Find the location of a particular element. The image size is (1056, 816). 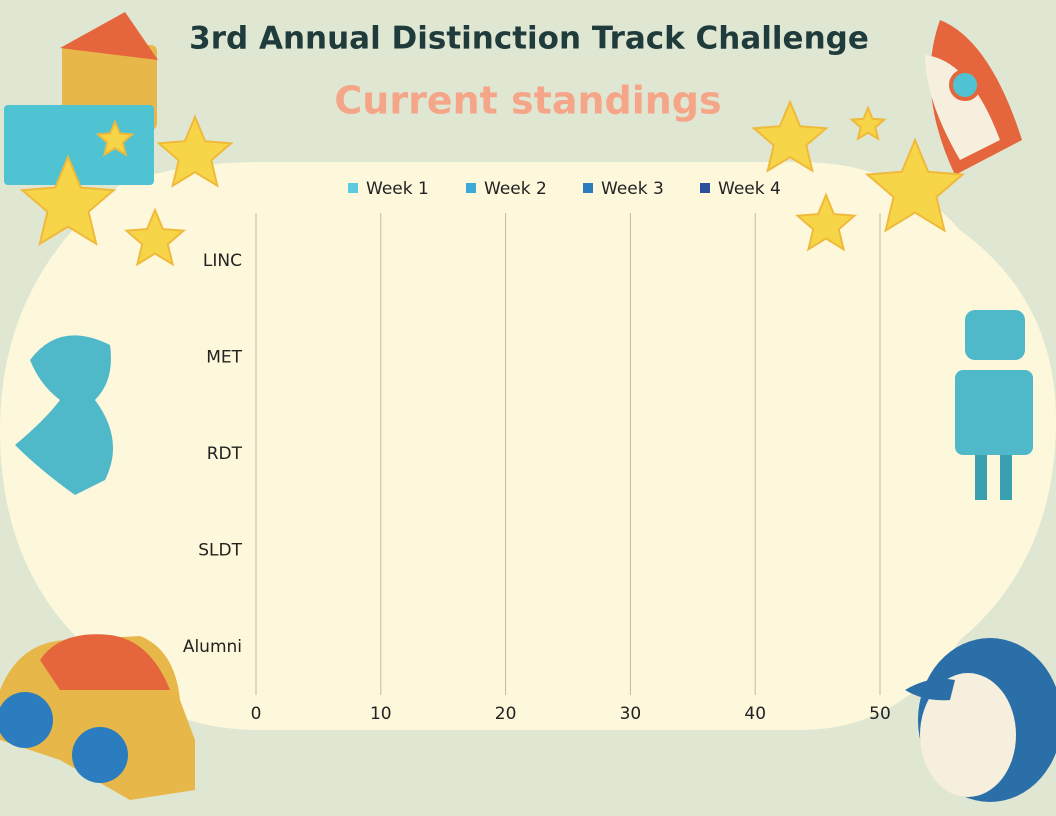

chart-subtitle: Current standings is located at coordinates (527, 101).